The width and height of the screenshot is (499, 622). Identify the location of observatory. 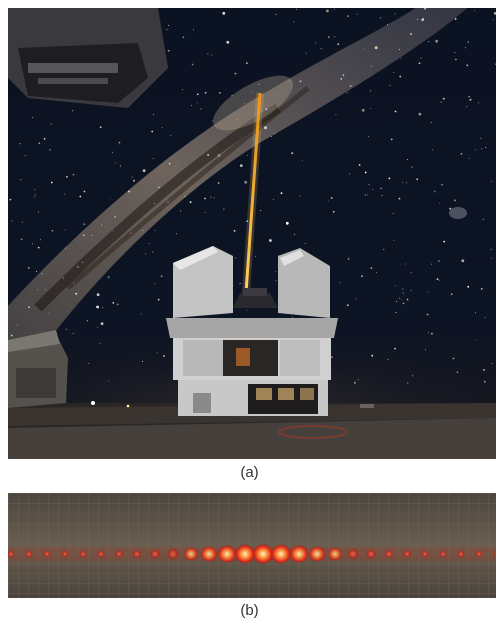
(252, 331).